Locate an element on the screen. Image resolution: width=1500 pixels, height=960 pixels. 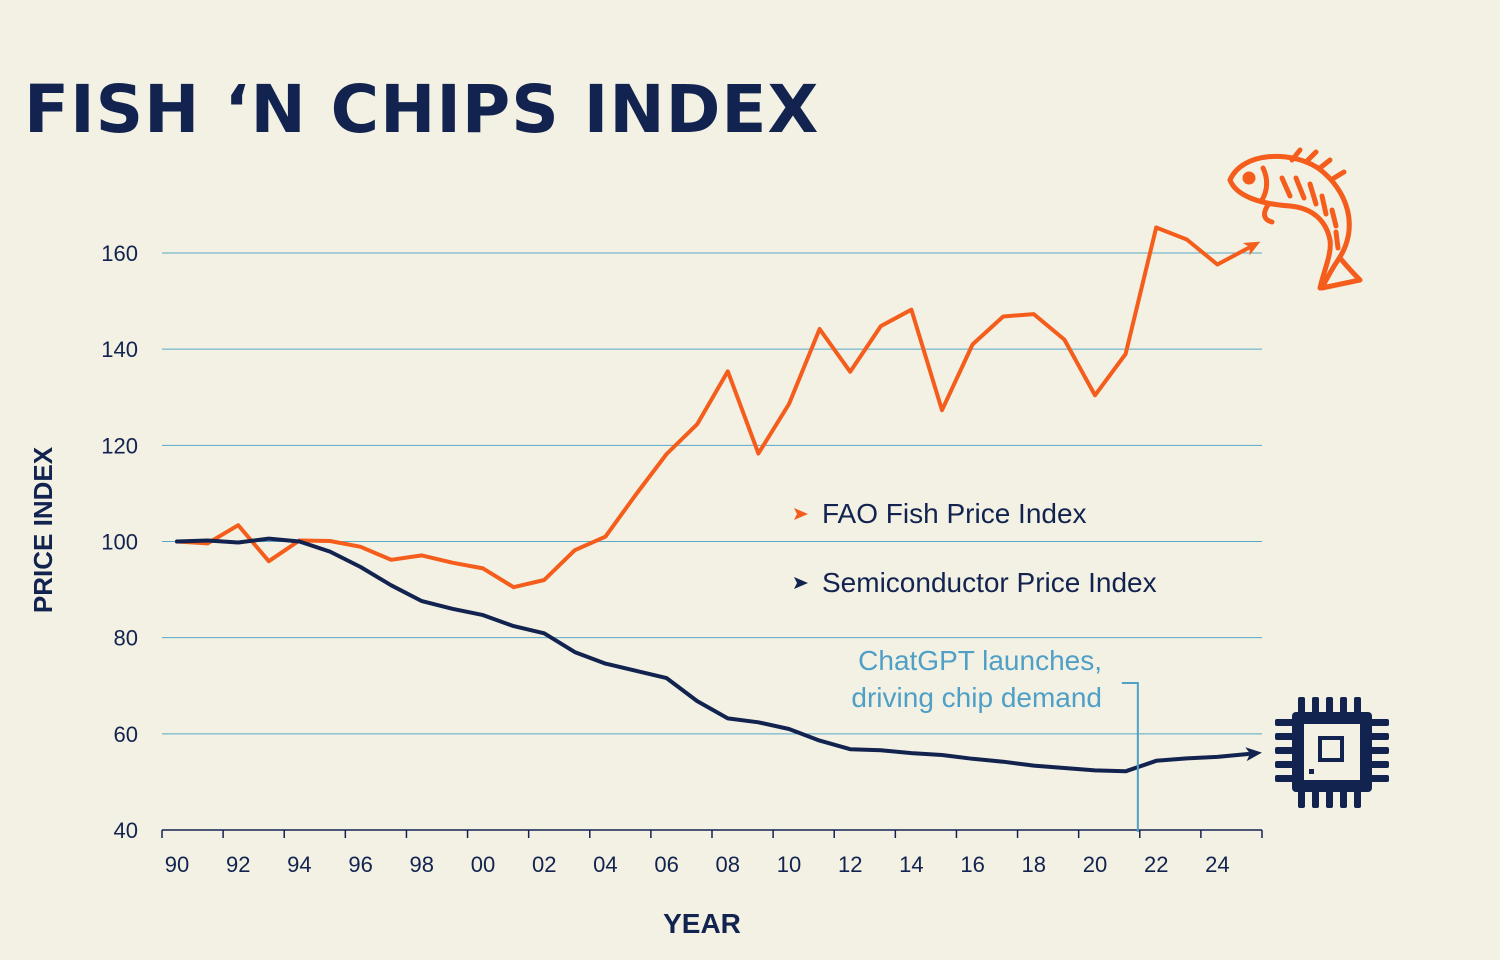
x-tick-label: 22 is located at coordinates (1156, 864).